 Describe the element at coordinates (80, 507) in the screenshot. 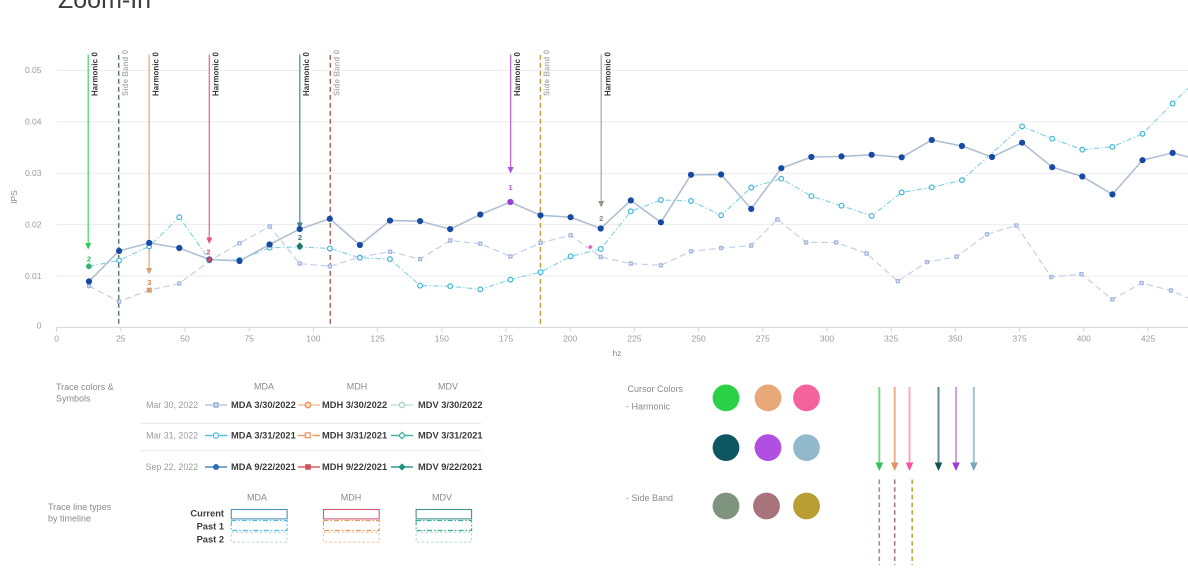

I see `svg-text: Trace line types` at that location.